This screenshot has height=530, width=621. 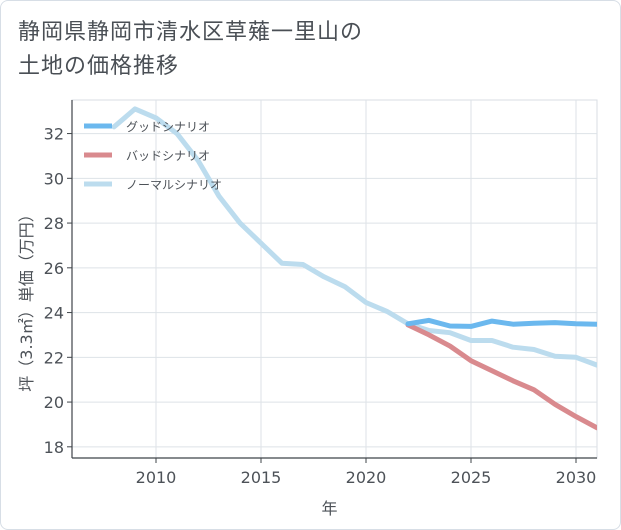 What do you see at coordinates (54, 313) in the screenshot?
I see `y-tick-label: 24` at bounding box center [54, 313].